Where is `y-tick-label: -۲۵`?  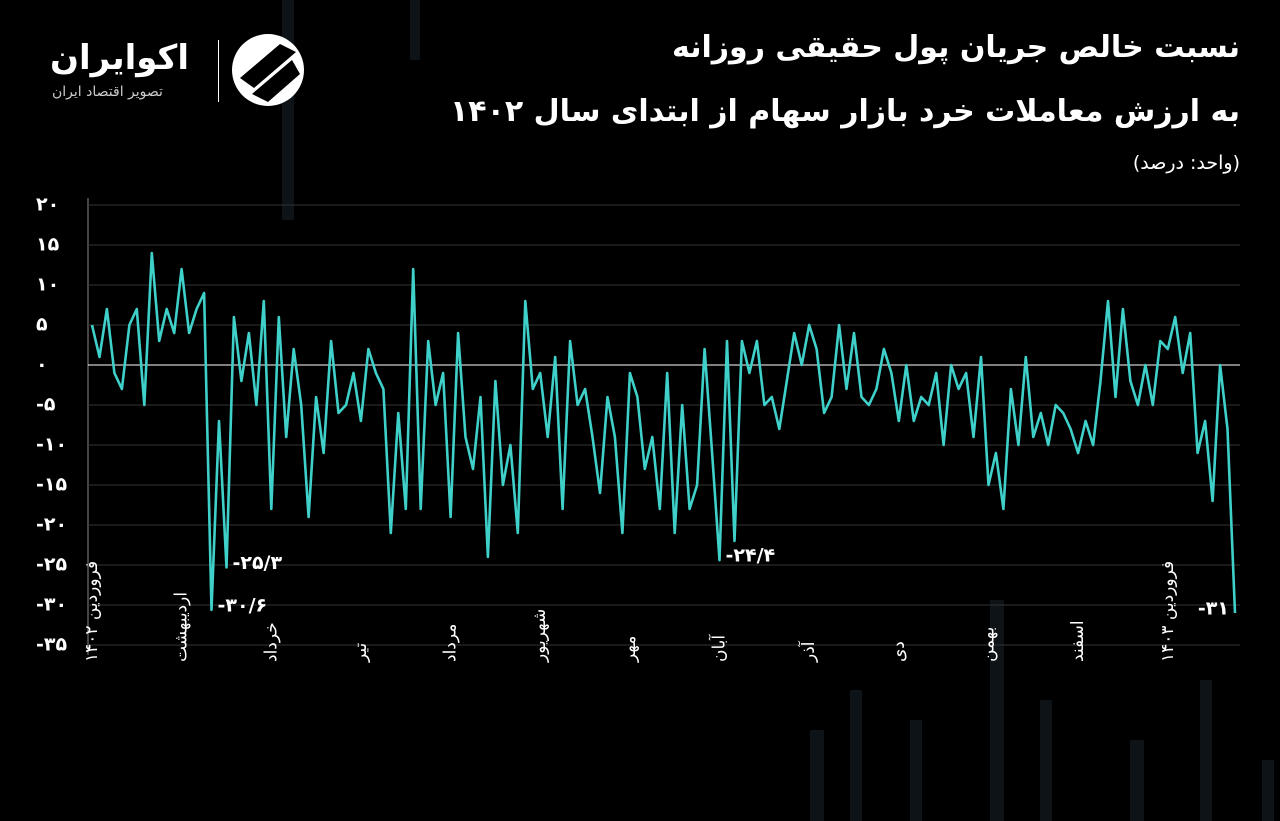
y-tick-label: -۲۵ is located at coordinates (51, 565).